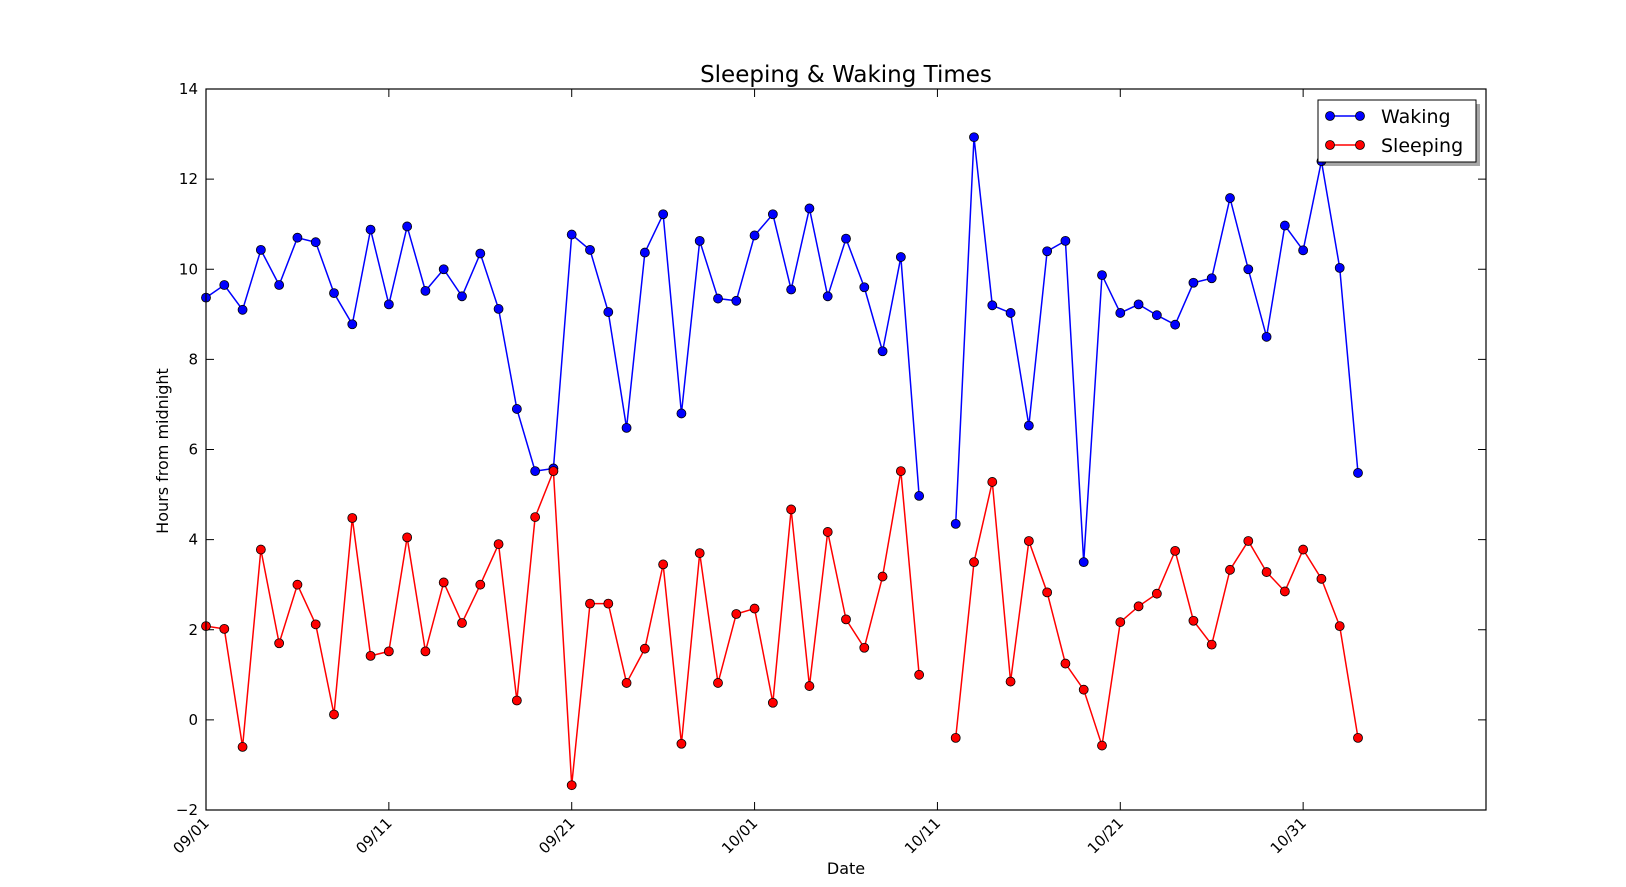  I want to click on series-line-sleeping, so click(1156, 613).